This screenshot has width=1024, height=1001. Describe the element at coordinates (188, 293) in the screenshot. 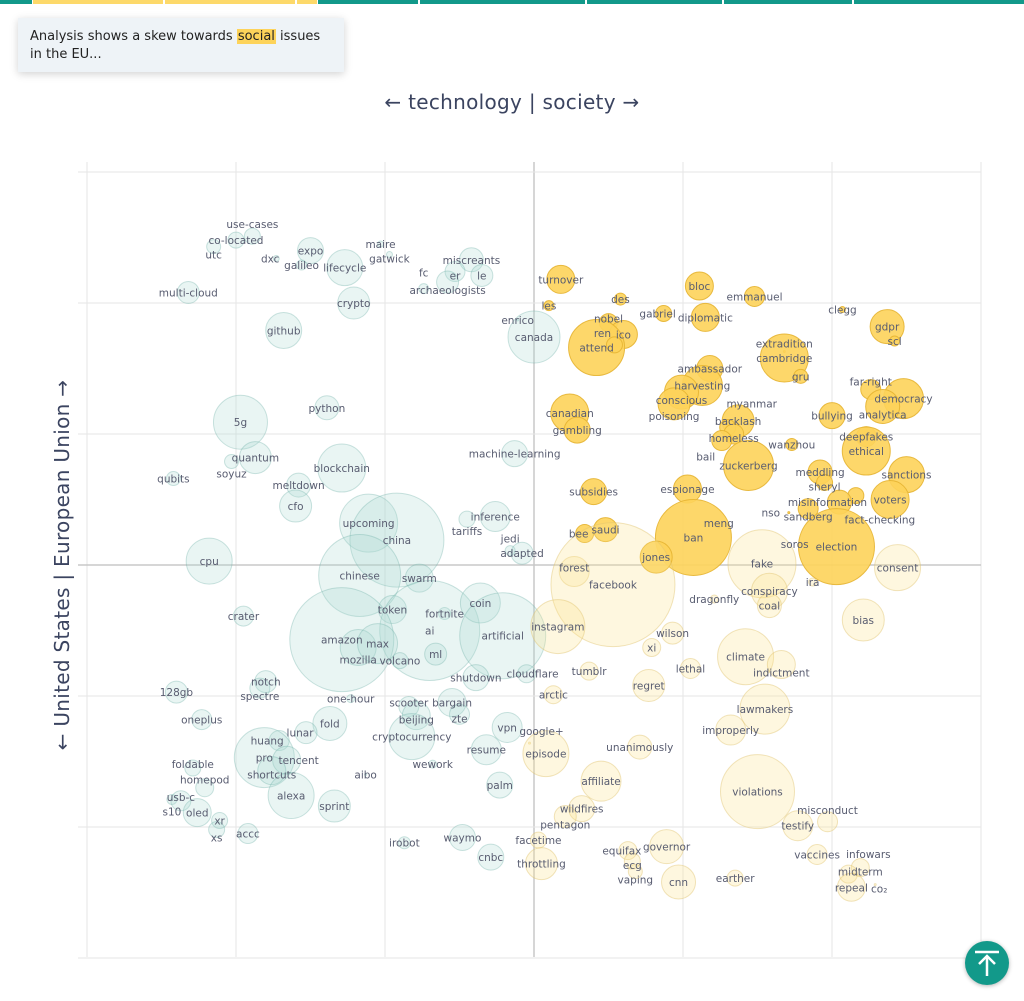

I see `bubble-multi-cloud` at that location.